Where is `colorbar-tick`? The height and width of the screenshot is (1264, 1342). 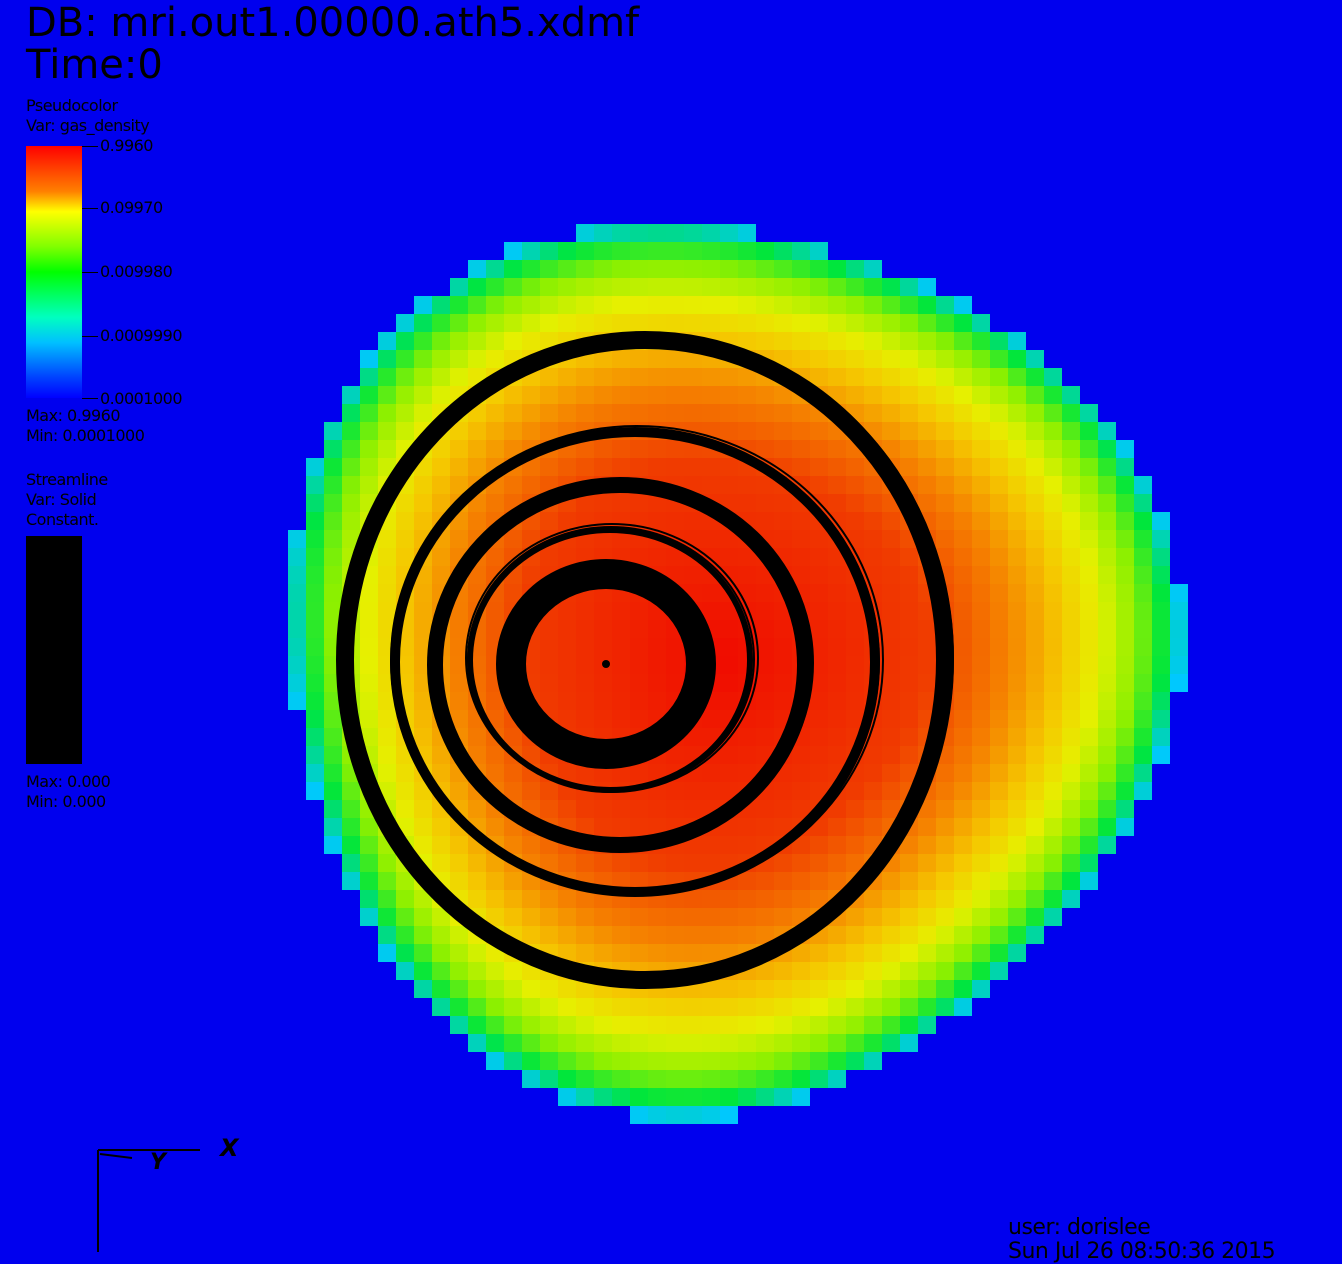 colorbar-tick is located at coordinates (90, 208).